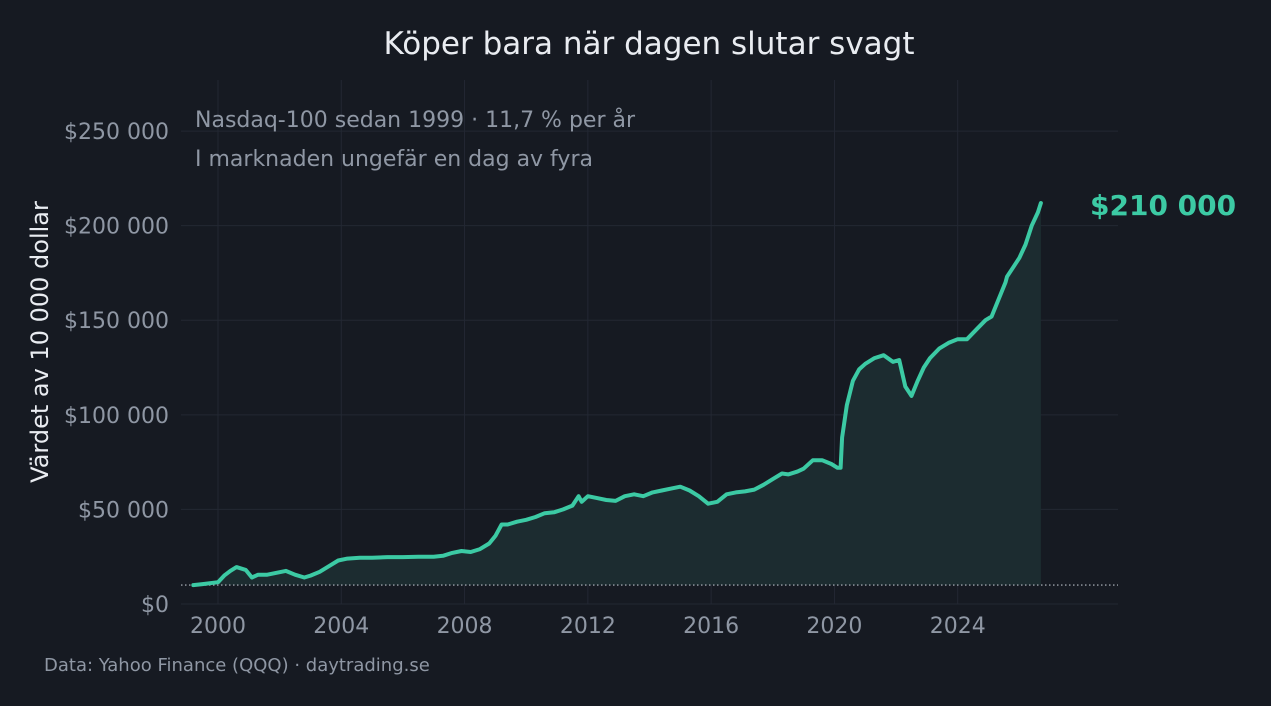  I want to click on x-tick-label: 2000, so click(218, 626).